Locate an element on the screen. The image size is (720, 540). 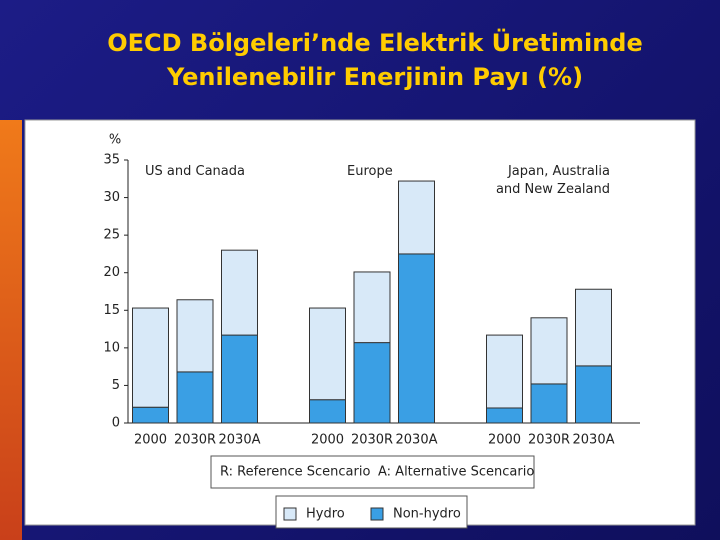
group-label: Europe is located at coordinates (370, 171).